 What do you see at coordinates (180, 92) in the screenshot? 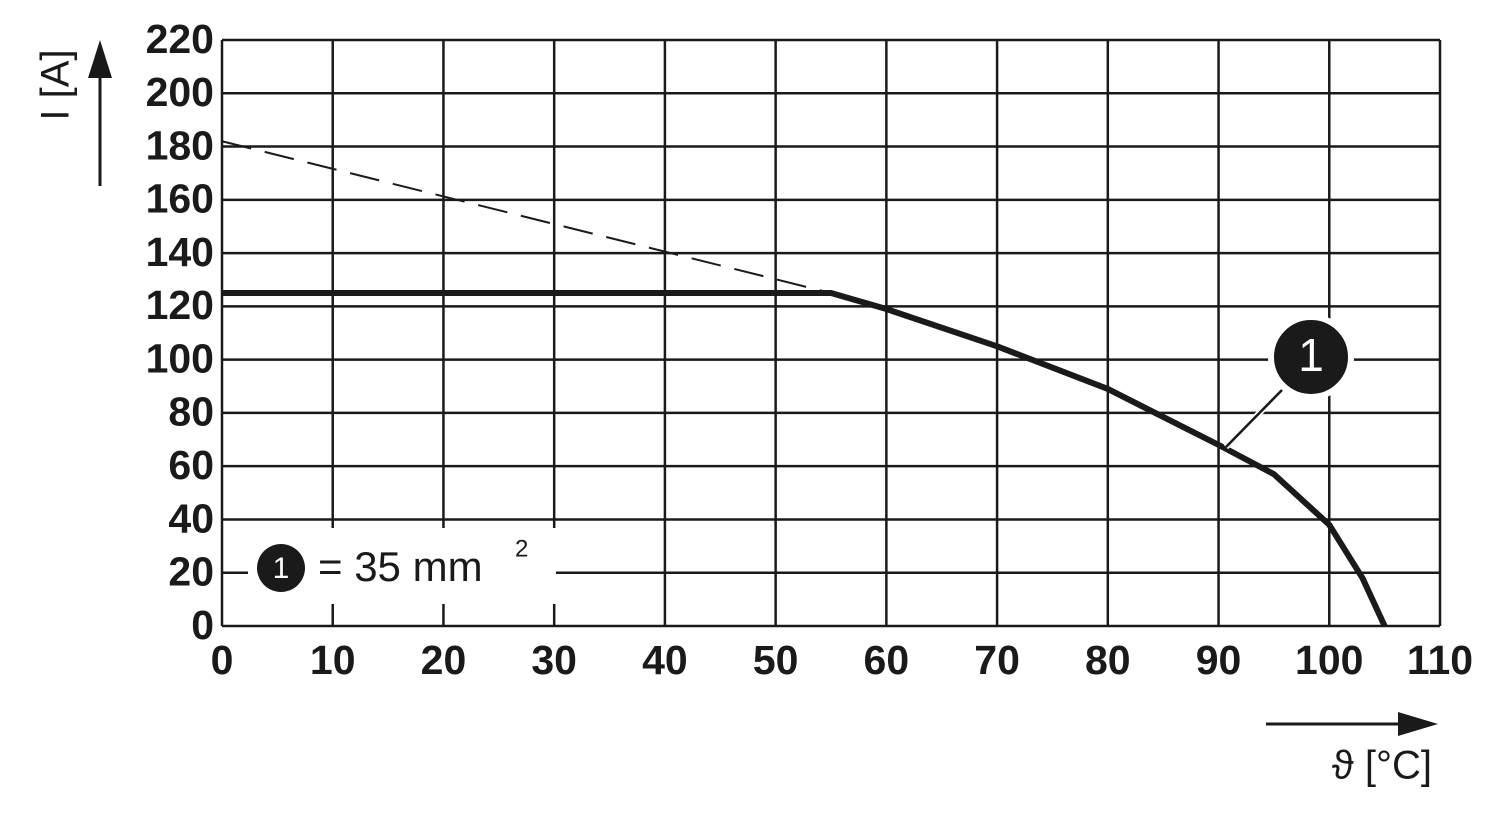
I see `y-tick-label: 200` at bounding box center [180, 92].